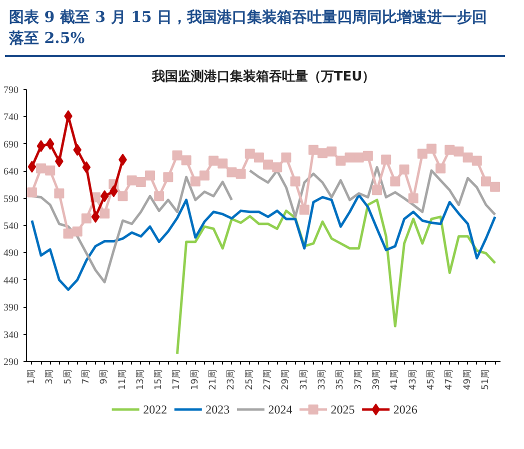 The image size is (524, 449). Describe the element at coordinates (304, 380) in the screenshot. I see `x-tick-label: 31周` at that location.